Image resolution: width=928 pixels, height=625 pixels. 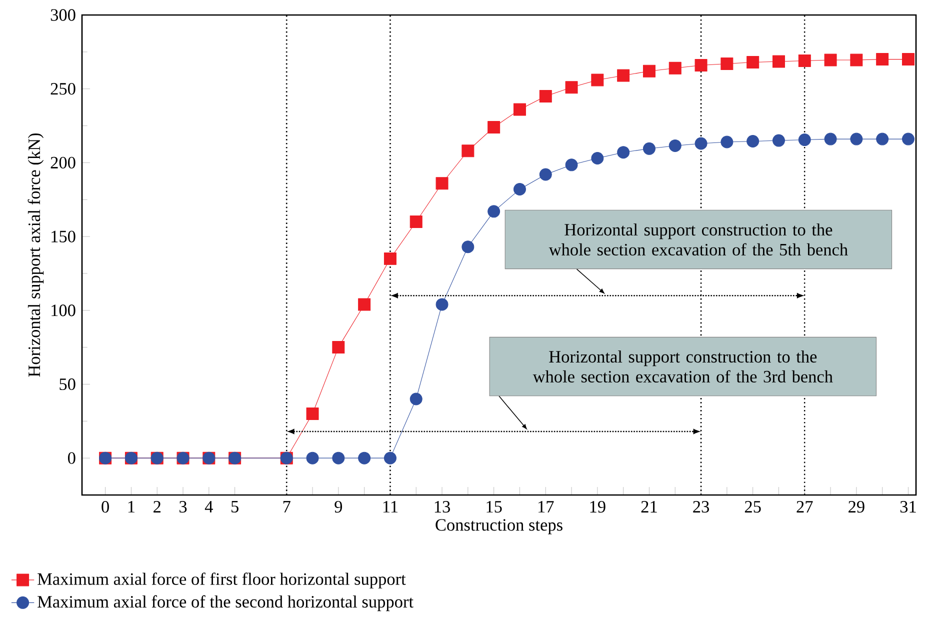 I want to click on x-tick-label: 27, so click(x=804, y=506).